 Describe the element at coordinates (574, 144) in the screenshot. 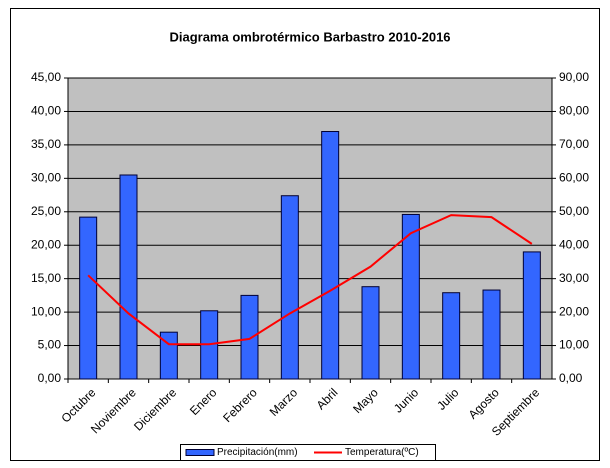

I see `y2-tick-label: 70,00` at that location.